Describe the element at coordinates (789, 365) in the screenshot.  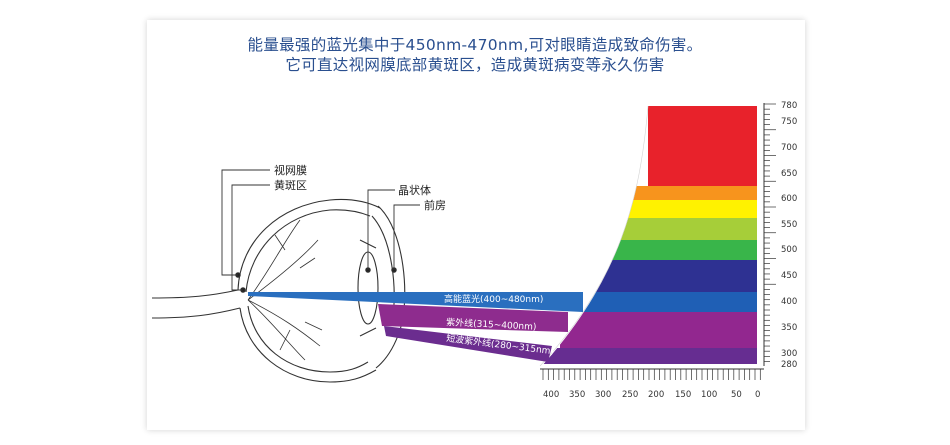
I see `right-tick-280: 280` at that location.